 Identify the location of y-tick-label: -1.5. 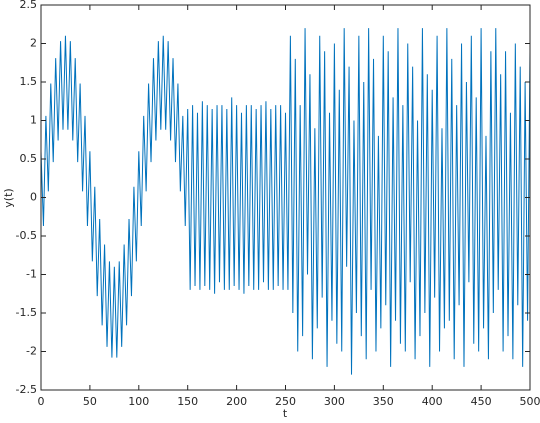
(26, 312).